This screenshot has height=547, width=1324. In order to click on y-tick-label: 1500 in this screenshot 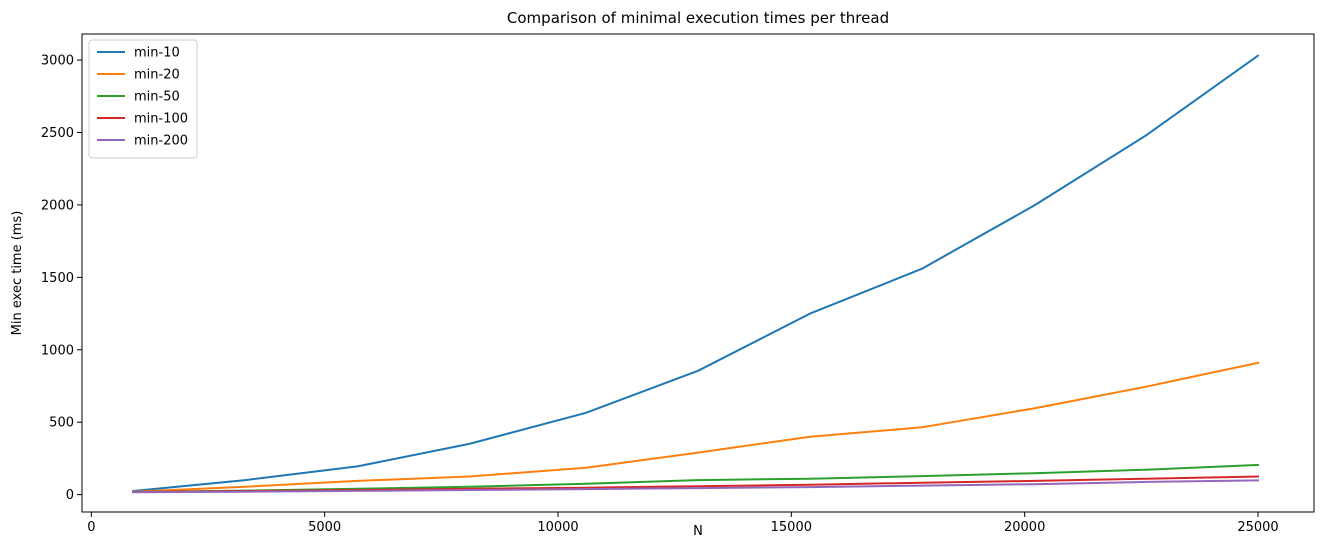, I will do `click(57, 278)`.